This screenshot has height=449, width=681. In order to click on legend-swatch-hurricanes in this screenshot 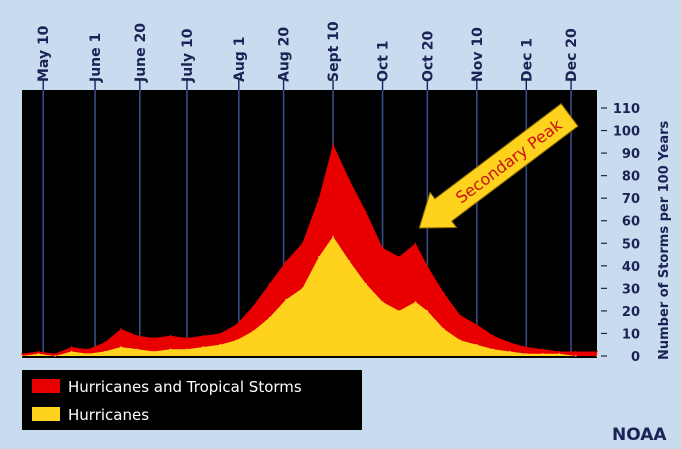, I will do `click(46, 414)`.